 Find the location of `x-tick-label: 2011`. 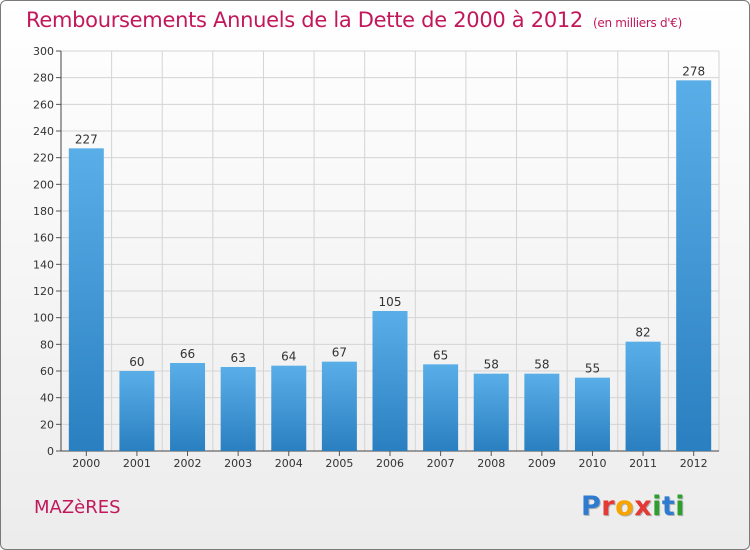

x-tick-label: 2011 is located at coordinates (643, 463).